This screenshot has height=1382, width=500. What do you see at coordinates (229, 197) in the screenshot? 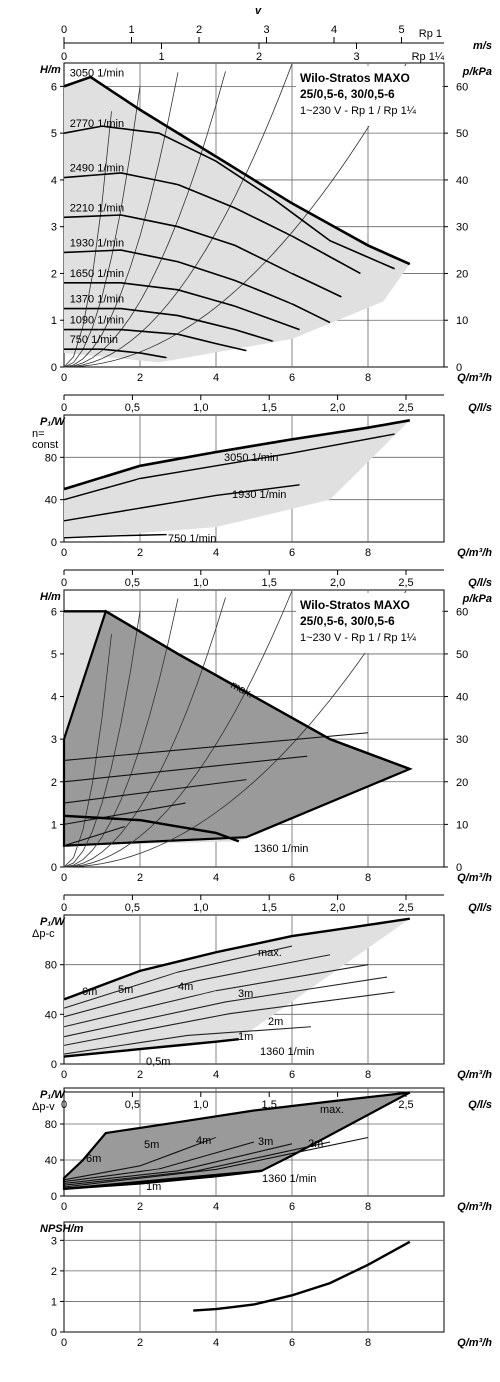
I see `curve-2770-1-min` at bounding box center [229, 197].